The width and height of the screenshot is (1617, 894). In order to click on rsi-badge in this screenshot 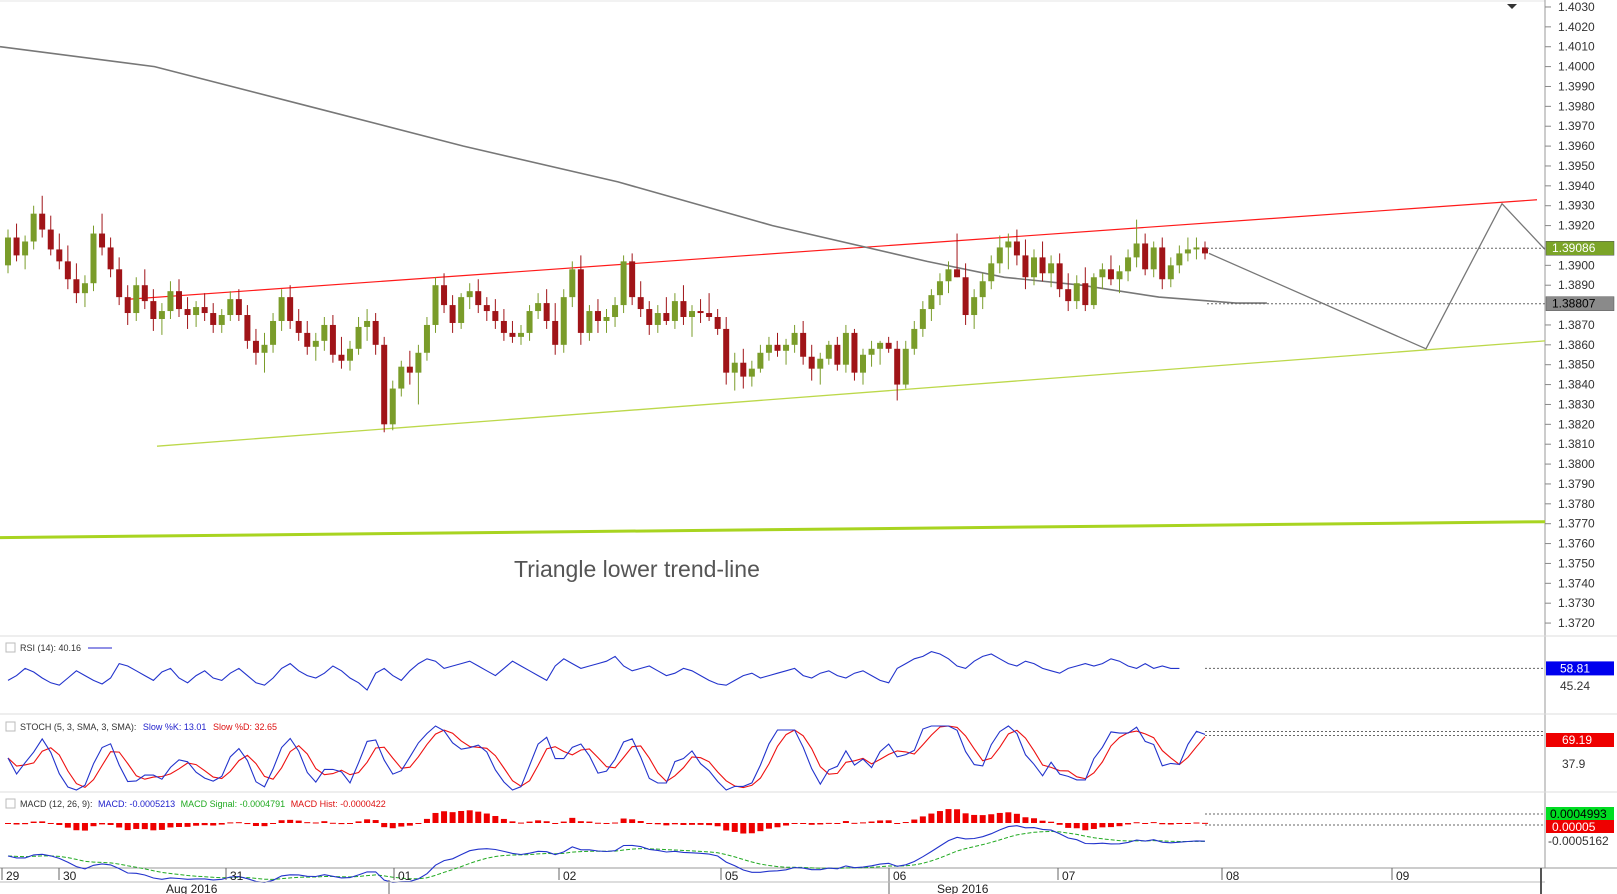, I will do `click(1580, 668)`.